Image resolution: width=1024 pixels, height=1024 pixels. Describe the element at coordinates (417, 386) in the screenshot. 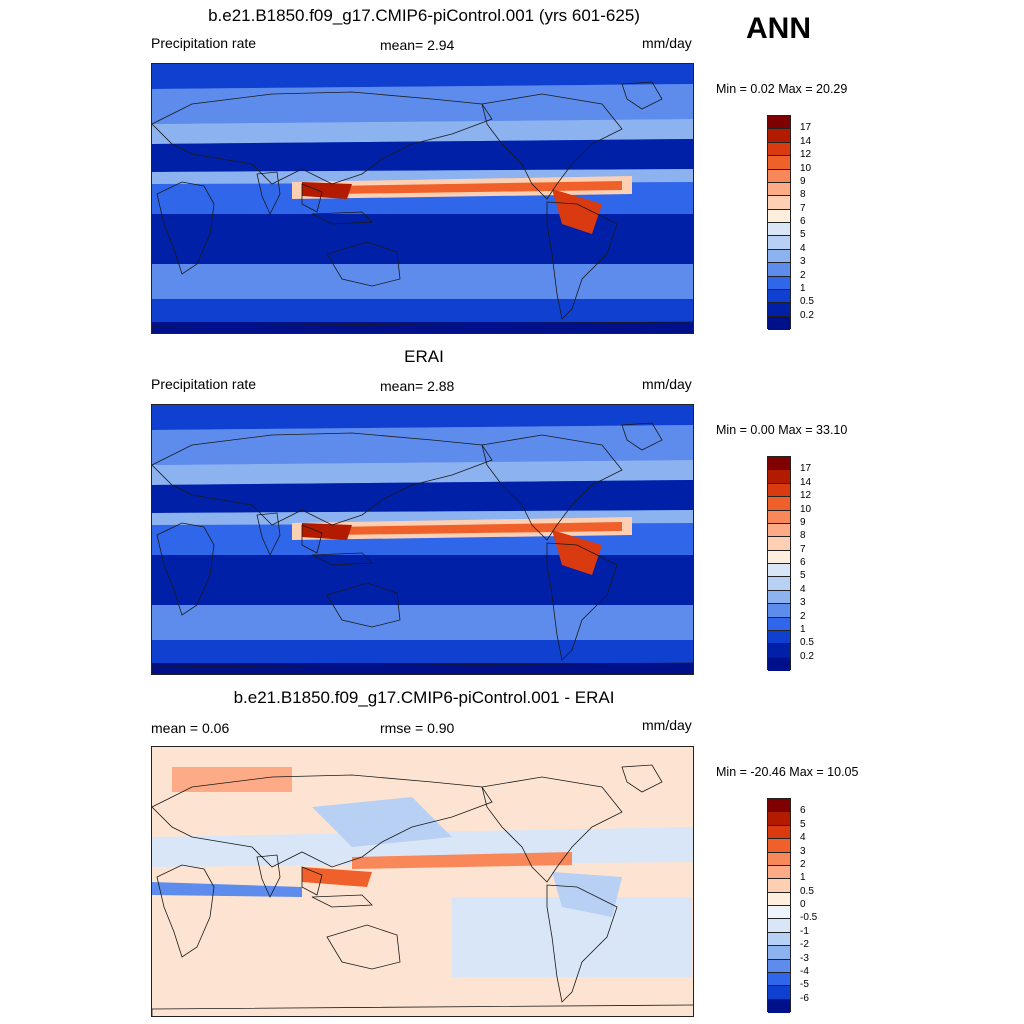

I see `panel-2-mean: mean= 2.88` at that location.